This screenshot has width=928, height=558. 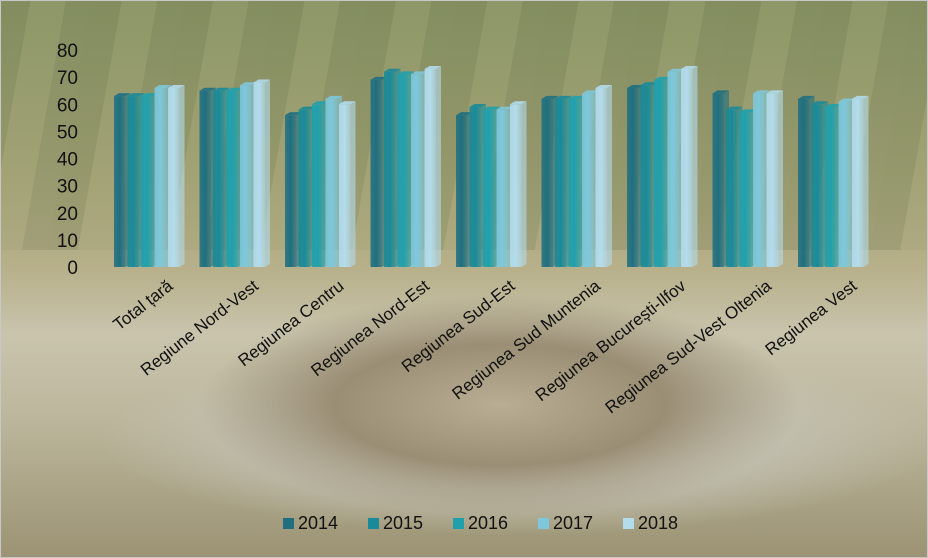 I want to click on legend-label: 2017, so click(x=573, y=523).